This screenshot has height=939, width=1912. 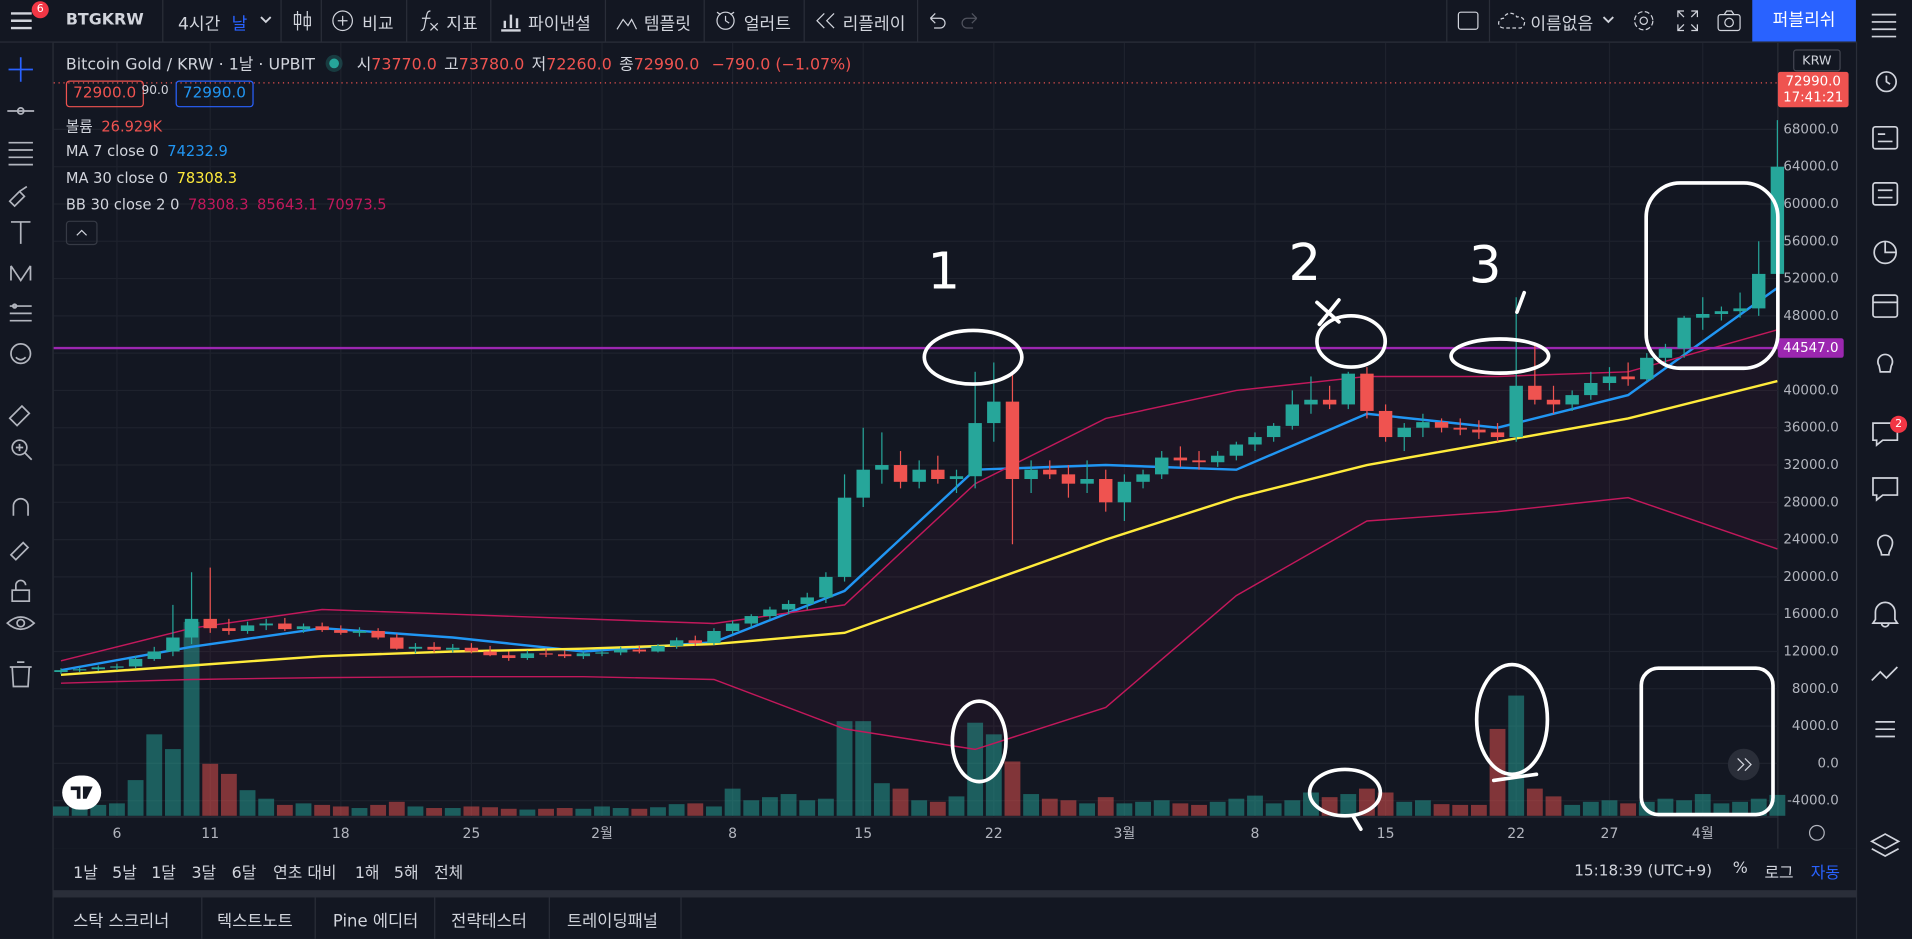 What do you see at coordinates (244, 873) in the screenshot?
I see `range-button: 6달` at bounding box center [244, 873].